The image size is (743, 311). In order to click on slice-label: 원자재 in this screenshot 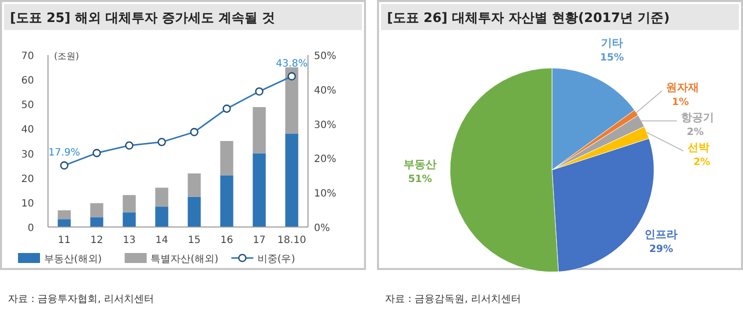, I will do `click(682, 87)`.